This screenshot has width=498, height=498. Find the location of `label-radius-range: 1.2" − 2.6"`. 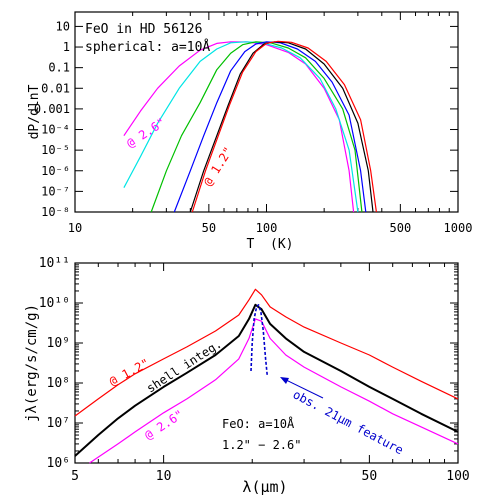

label-radius-range: 1.2" − 2.6" is located at coordinates (261, 445).